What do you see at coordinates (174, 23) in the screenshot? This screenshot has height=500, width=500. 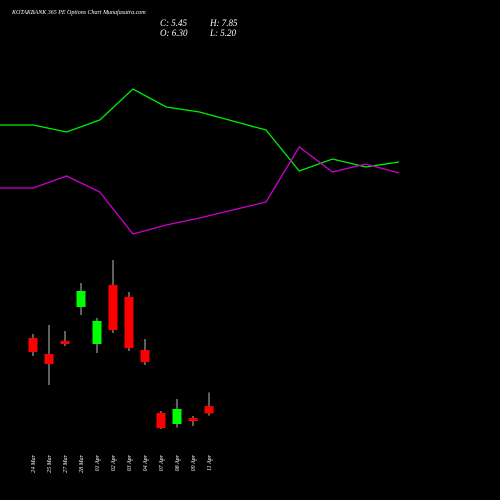 I see `stat-close: C: 5.45` at bounding box center [174, 23].